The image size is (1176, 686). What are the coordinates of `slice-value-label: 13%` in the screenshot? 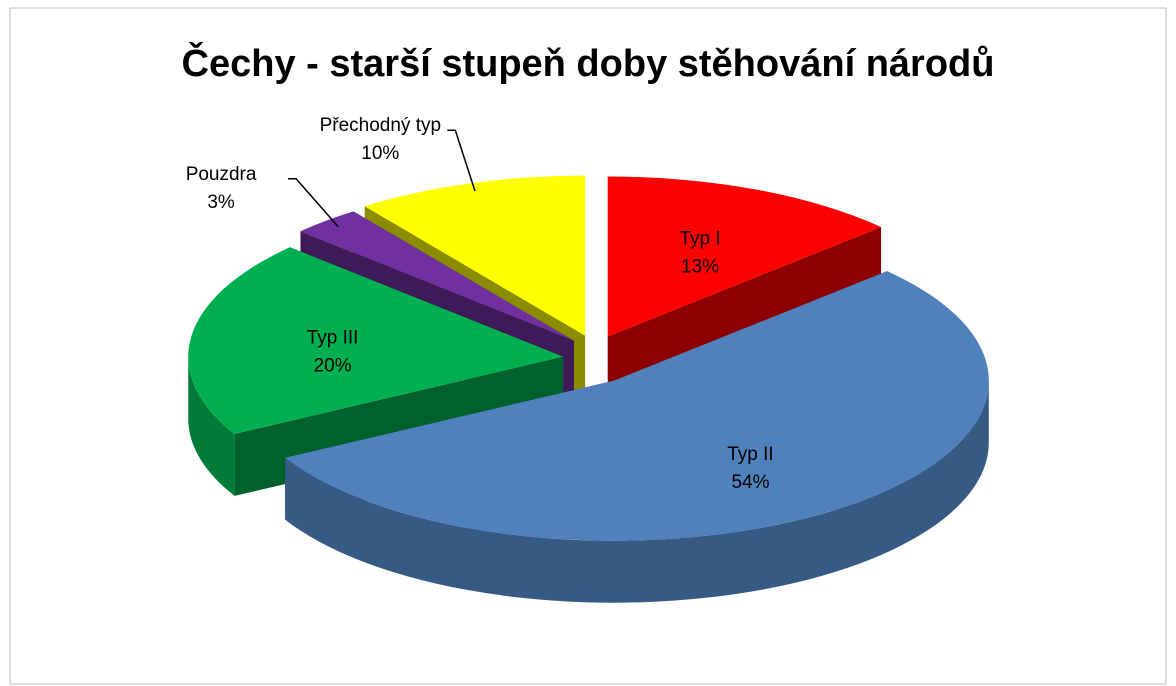 It's located at (700, 266).